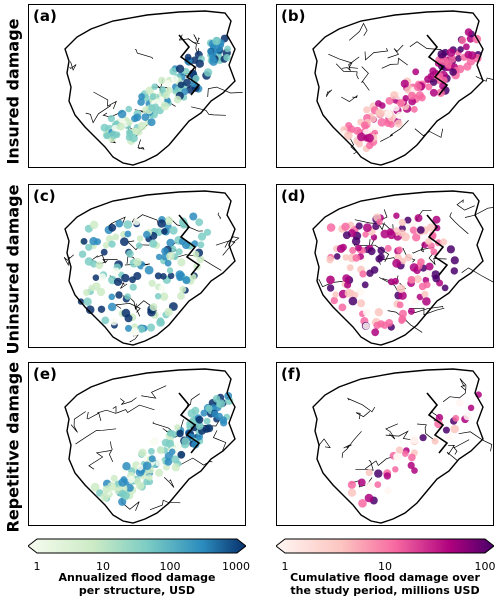  I want to click on map-a, so click(153, 88).